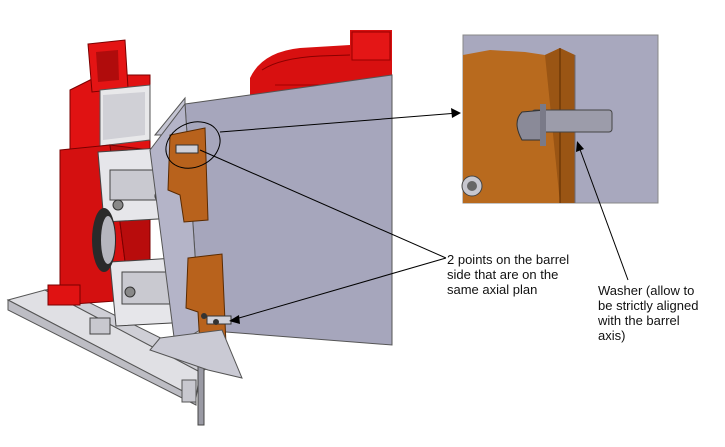  What do you see at coordinates (508, 259) in the screenshot?
I see `barrel-points-line-1: 2 points on the barrel` at bounding box center [508, 259].